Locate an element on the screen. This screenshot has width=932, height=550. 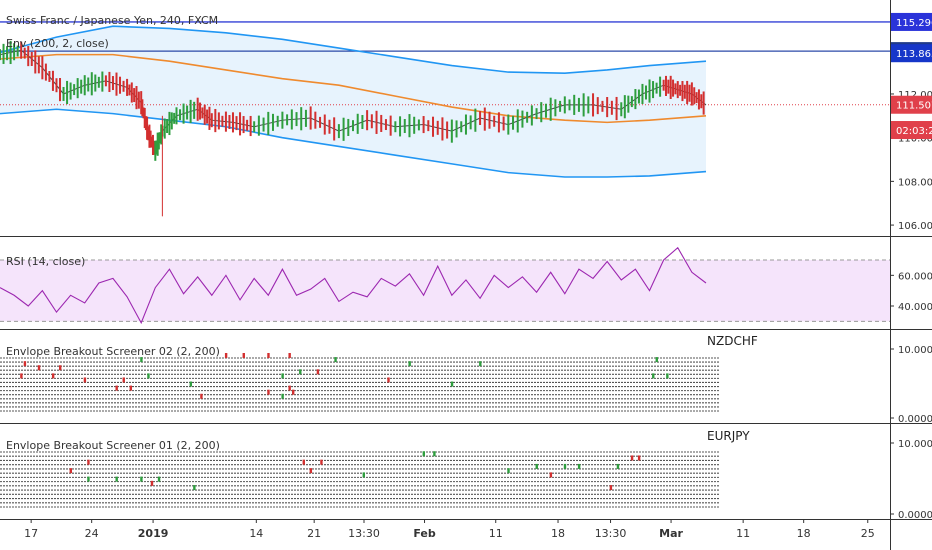
time-axis: 17 24 2019 14 21 13:30 Feb 11 18 13:30 Mar 11 18 25 is located at coordinates (449, 529).